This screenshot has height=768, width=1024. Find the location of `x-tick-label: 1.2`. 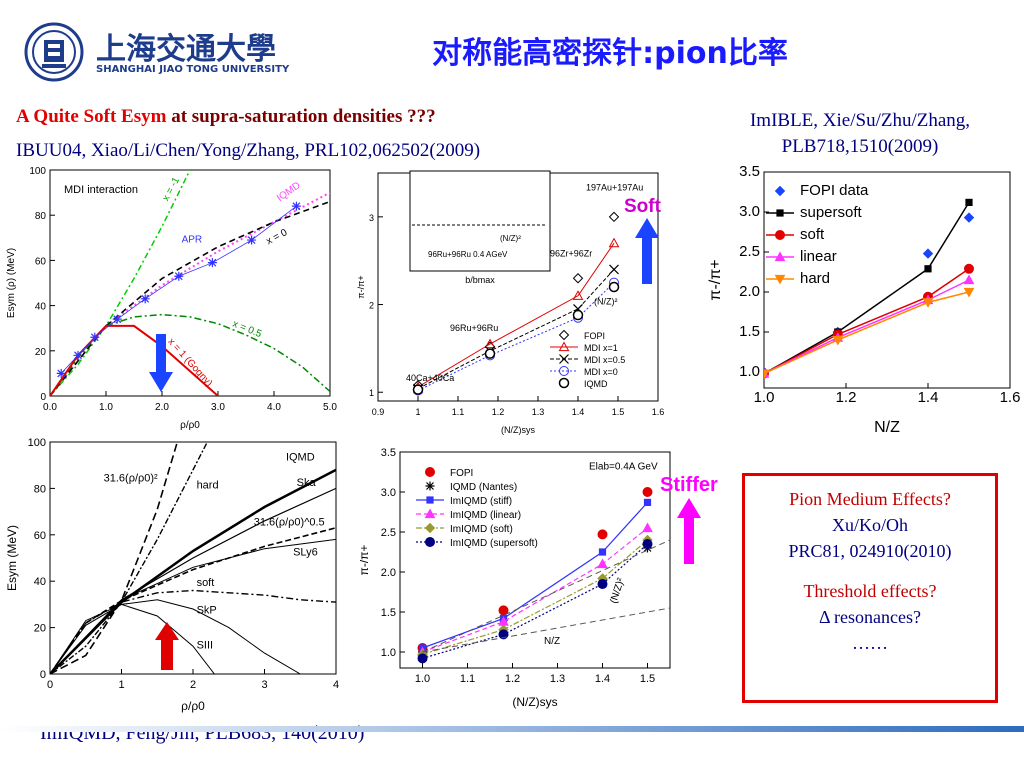

x-tick-label: 1.2 is located at coordinates (846, 397).